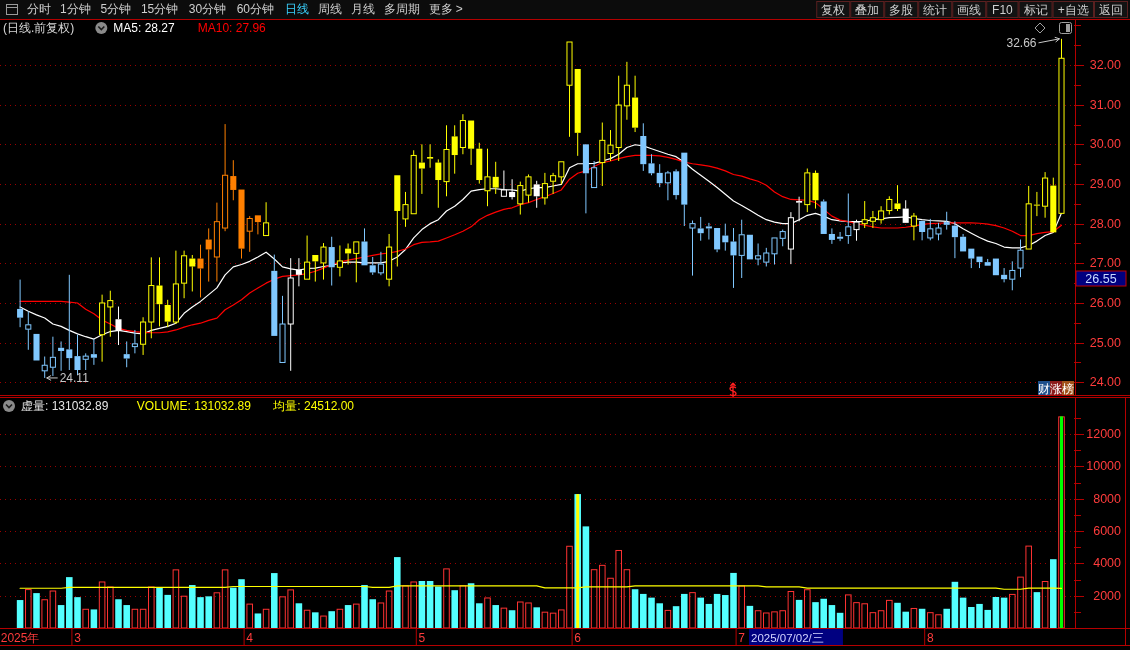 The image size is (1130, 650). I want to click on text: 周线, so click(329, 9).